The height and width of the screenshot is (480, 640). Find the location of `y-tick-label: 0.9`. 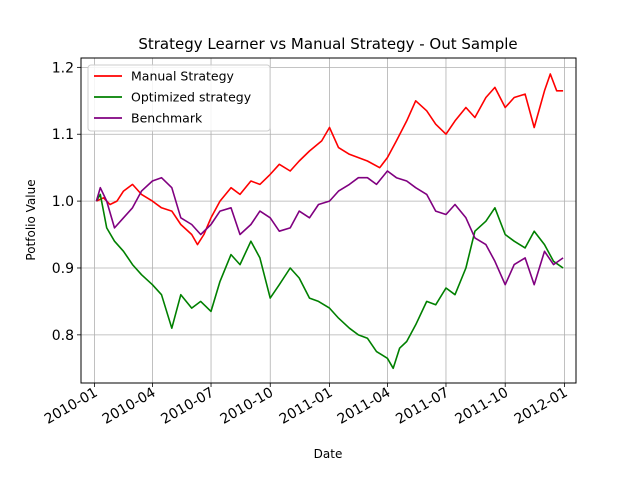

y-tick-label: 0.9 is located at coordinates (63, 269).